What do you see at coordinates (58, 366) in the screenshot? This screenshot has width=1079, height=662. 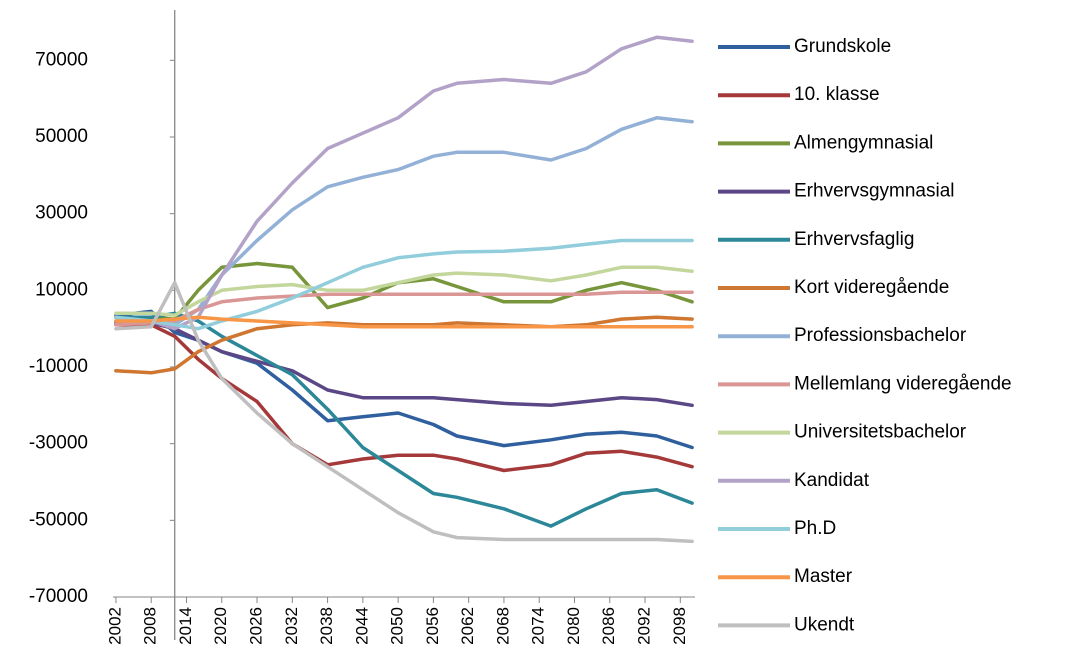 I see `y-tick-label: -10000` at bounding box center [58, 366].